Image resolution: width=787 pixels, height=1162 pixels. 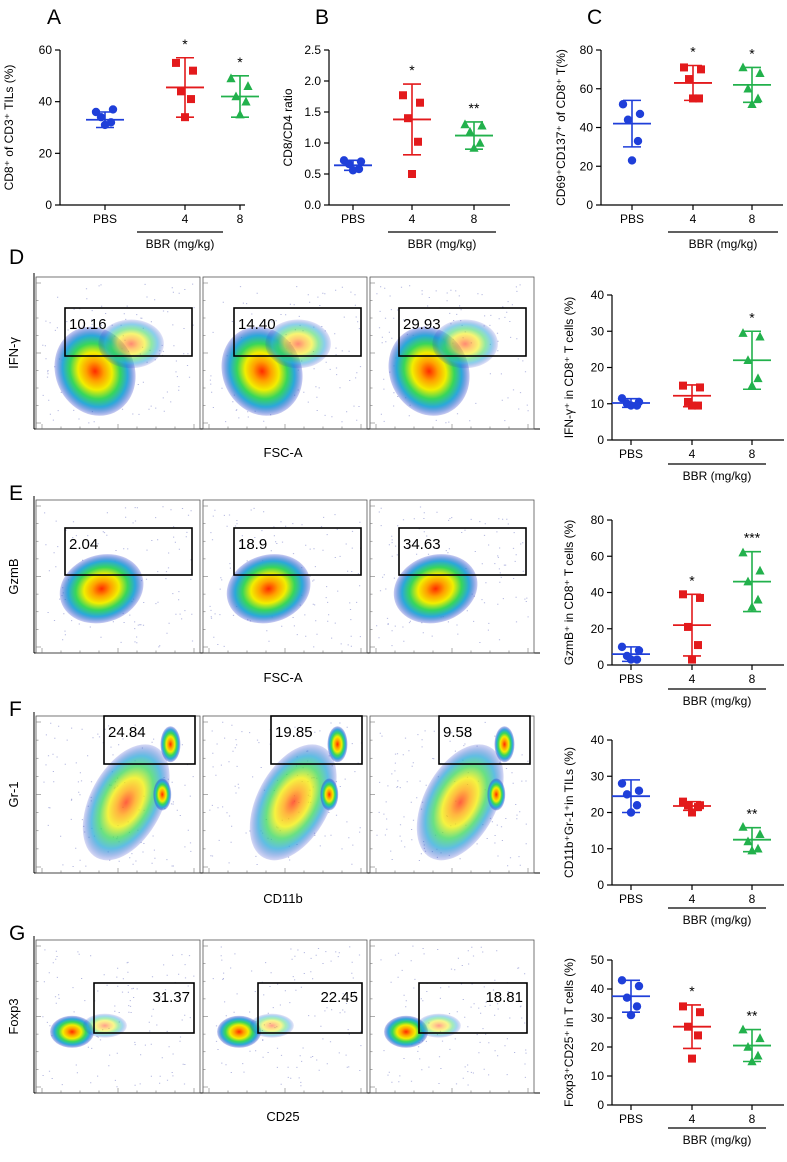 What do you see at coordinates (282, 1116) in the screenshot?
I see `flow-x-label-G: CD25` at bounding box center [282, 1116].